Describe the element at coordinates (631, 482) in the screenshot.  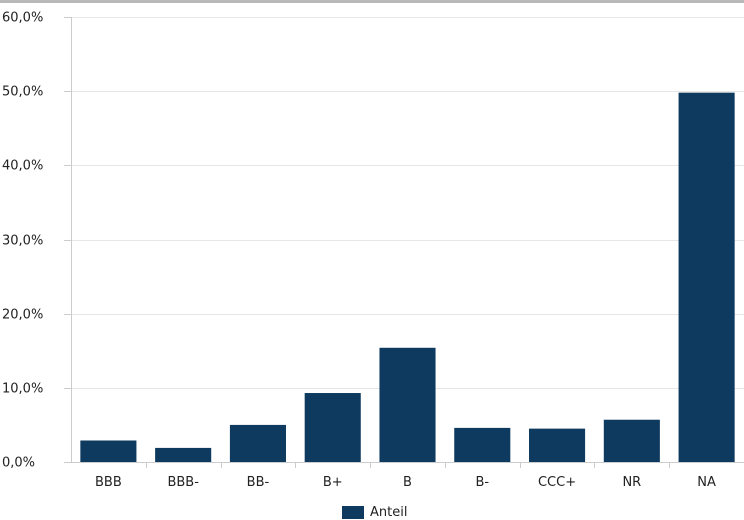
I see `x-tick-label: NR` at that location.